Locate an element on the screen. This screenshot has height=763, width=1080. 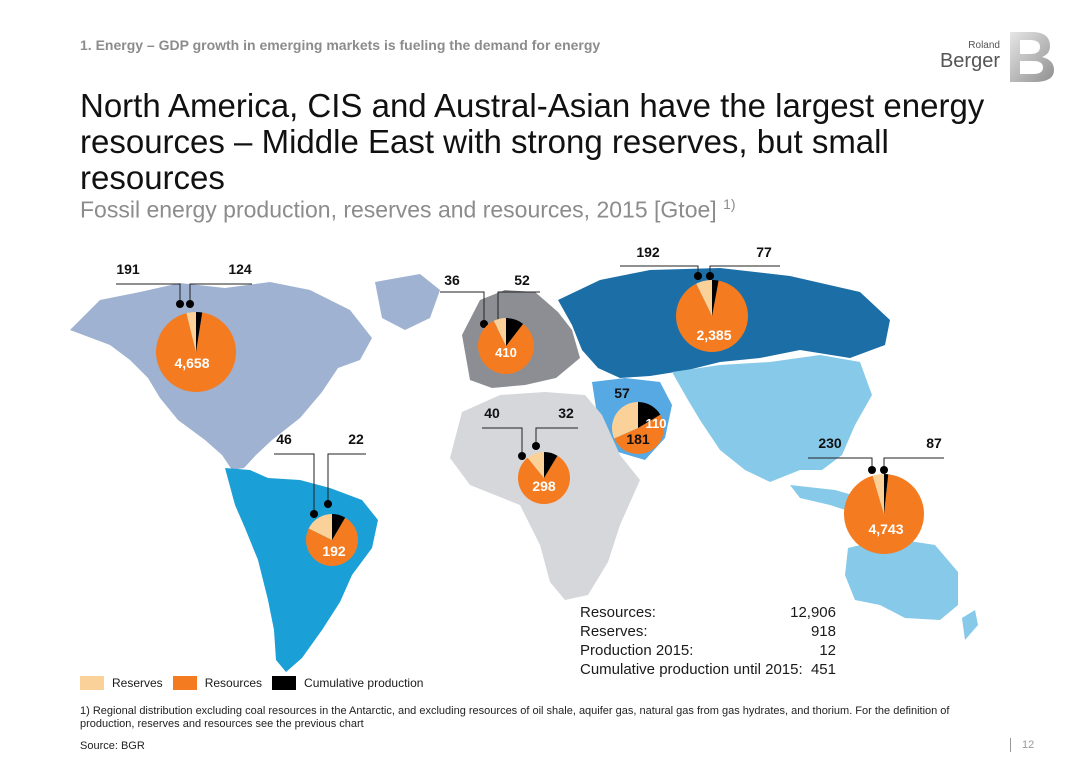
cumulative-production-value-label: 22 is located at coordinates (356, 439).